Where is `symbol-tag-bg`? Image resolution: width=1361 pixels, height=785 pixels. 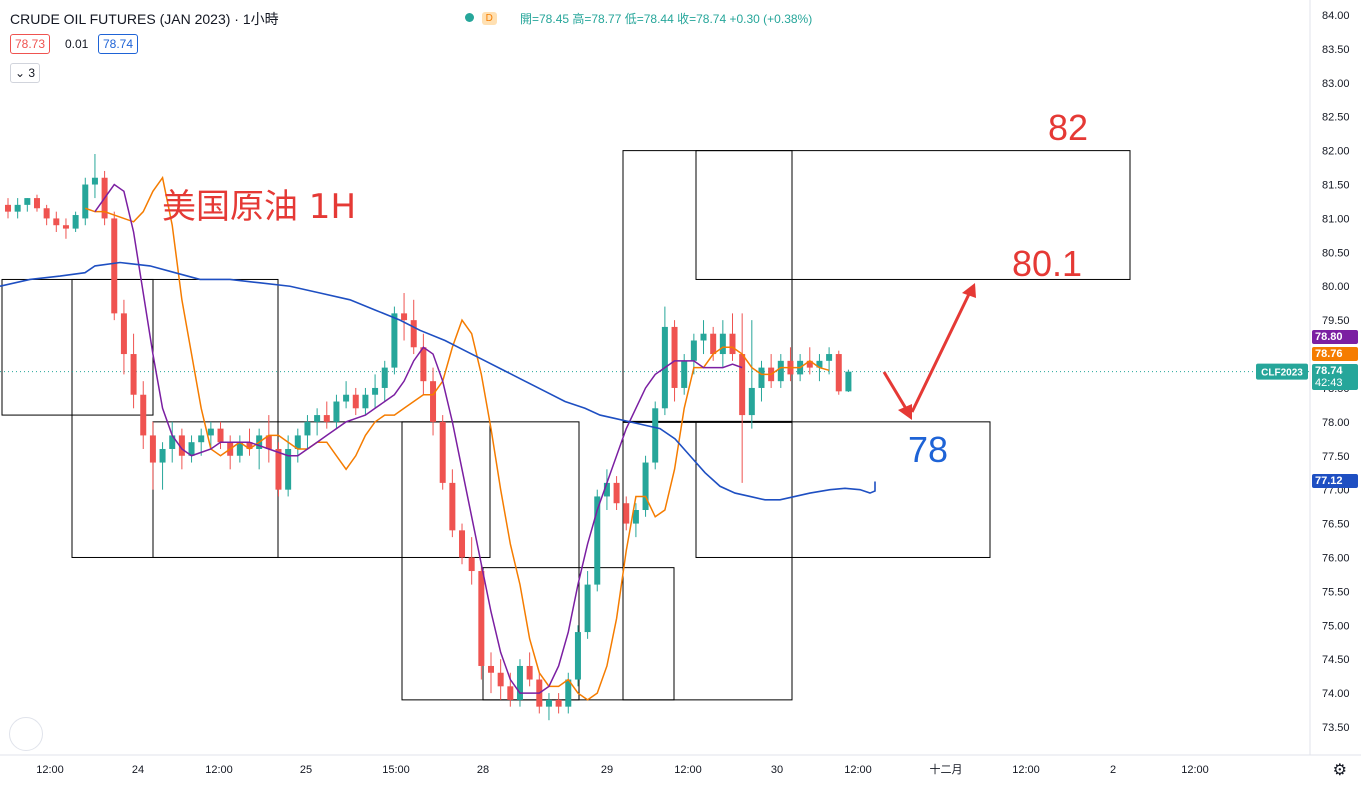 symbol-tag-bg is located at coordinates (1282, 371).